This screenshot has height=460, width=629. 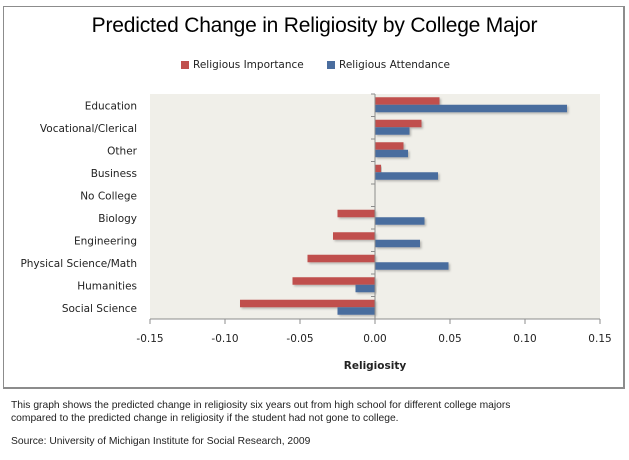 I want to click on category-label: Humanities, so click(x=107, y=286).